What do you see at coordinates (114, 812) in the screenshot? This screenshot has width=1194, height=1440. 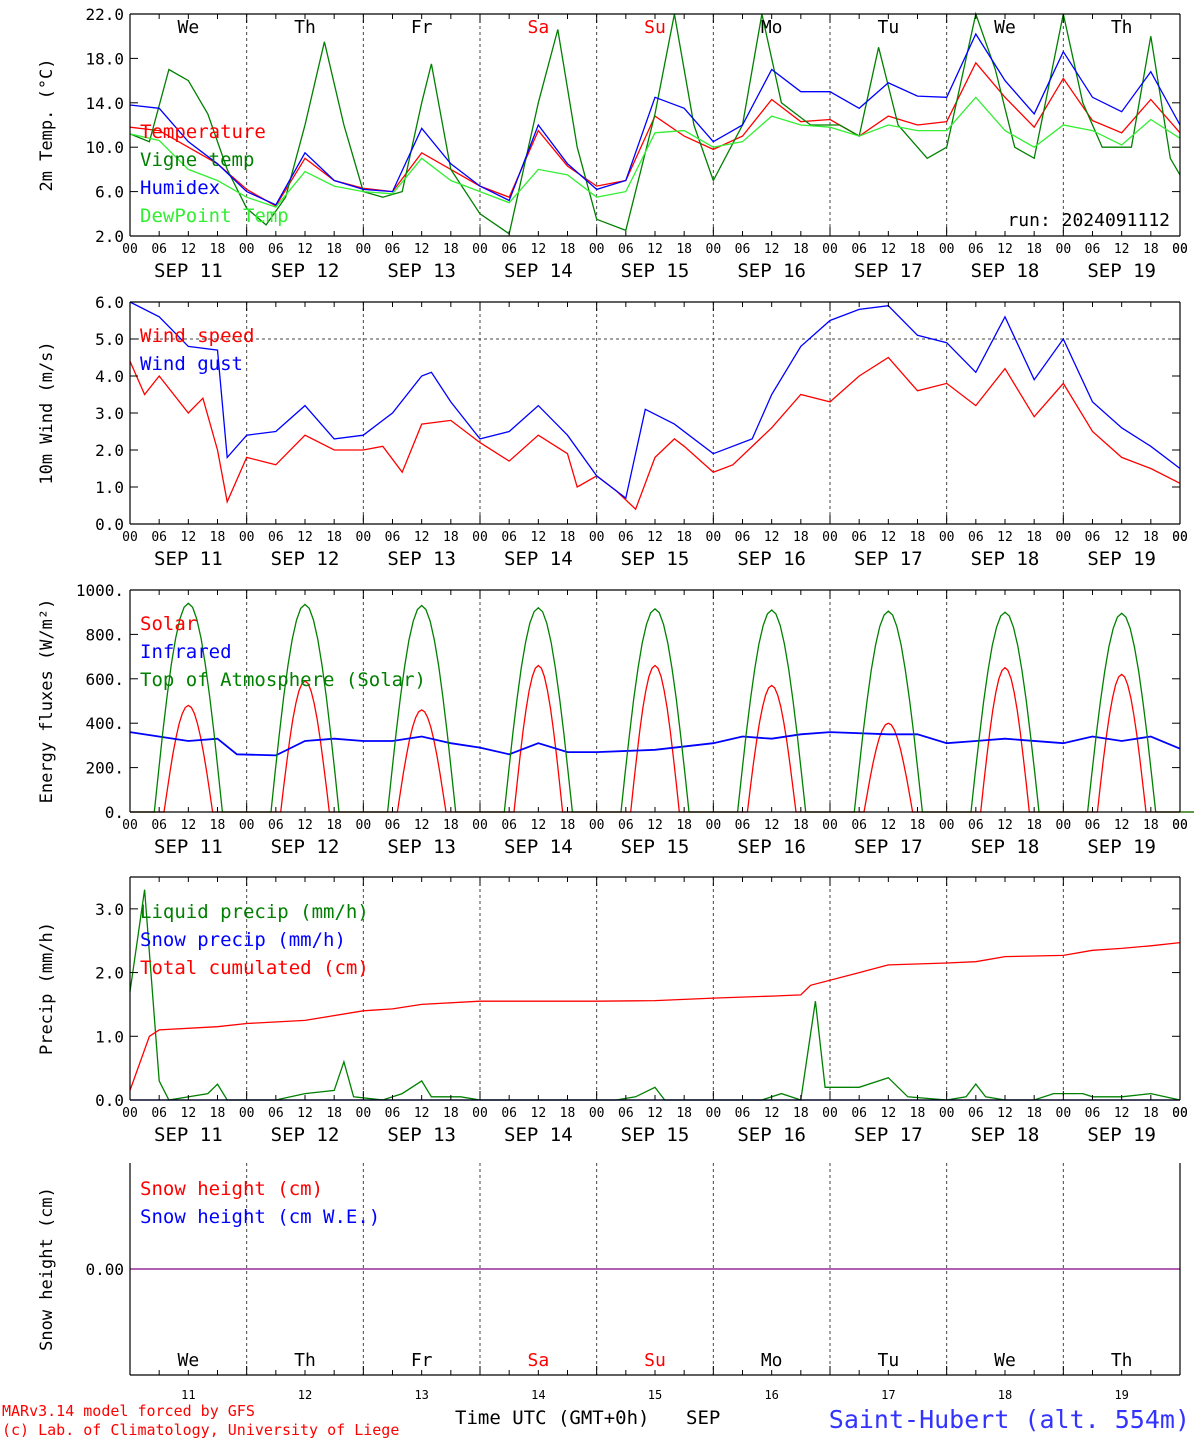 I see `y-tick-label: 0.` at bounding box center [114, 812].